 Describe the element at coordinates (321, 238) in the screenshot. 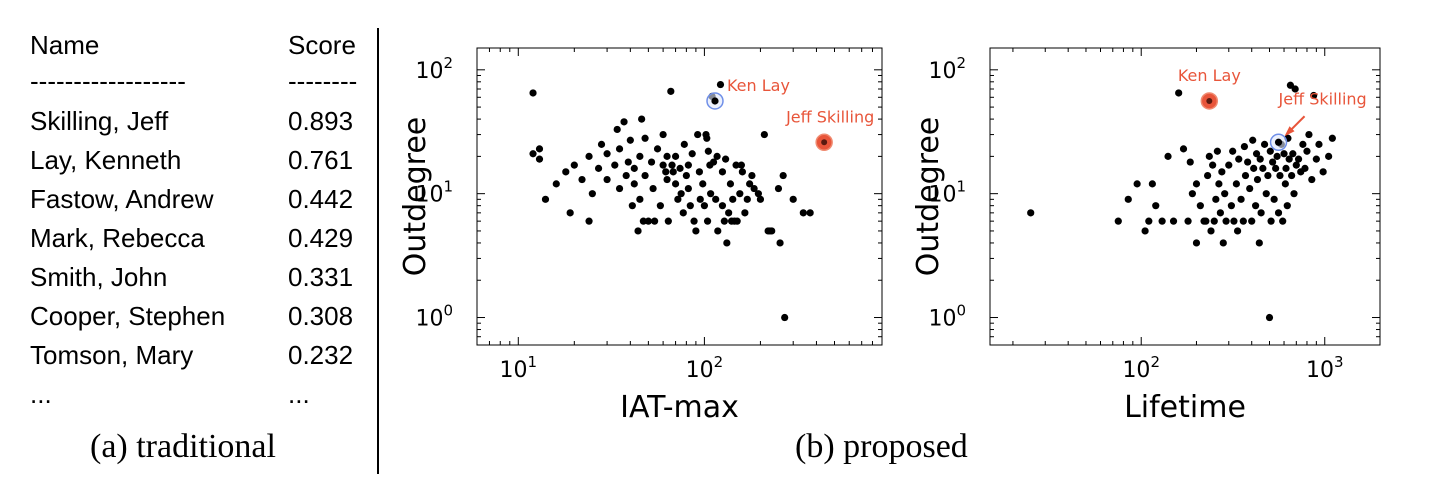

I see `row-score: 0.429` at that location.